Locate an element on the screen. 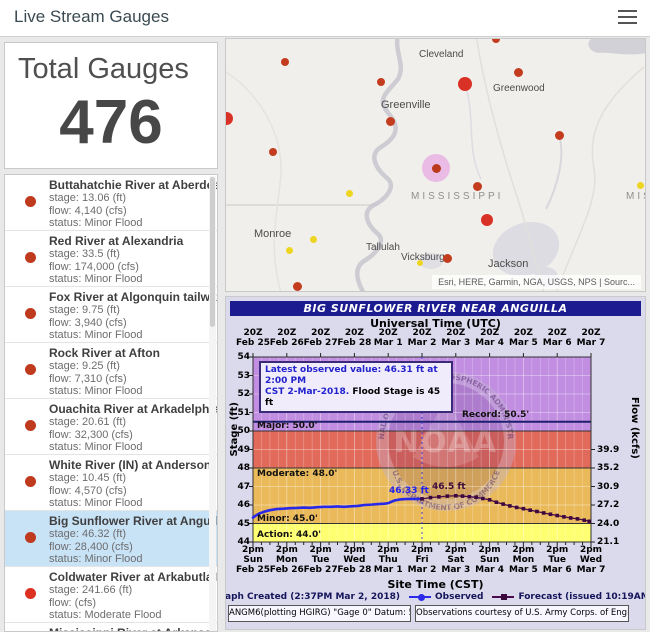 The width and height of the screenshot is (650, 632). note-line2-time: CST 2-Mar-2018. is located at coordinates (307, 392).